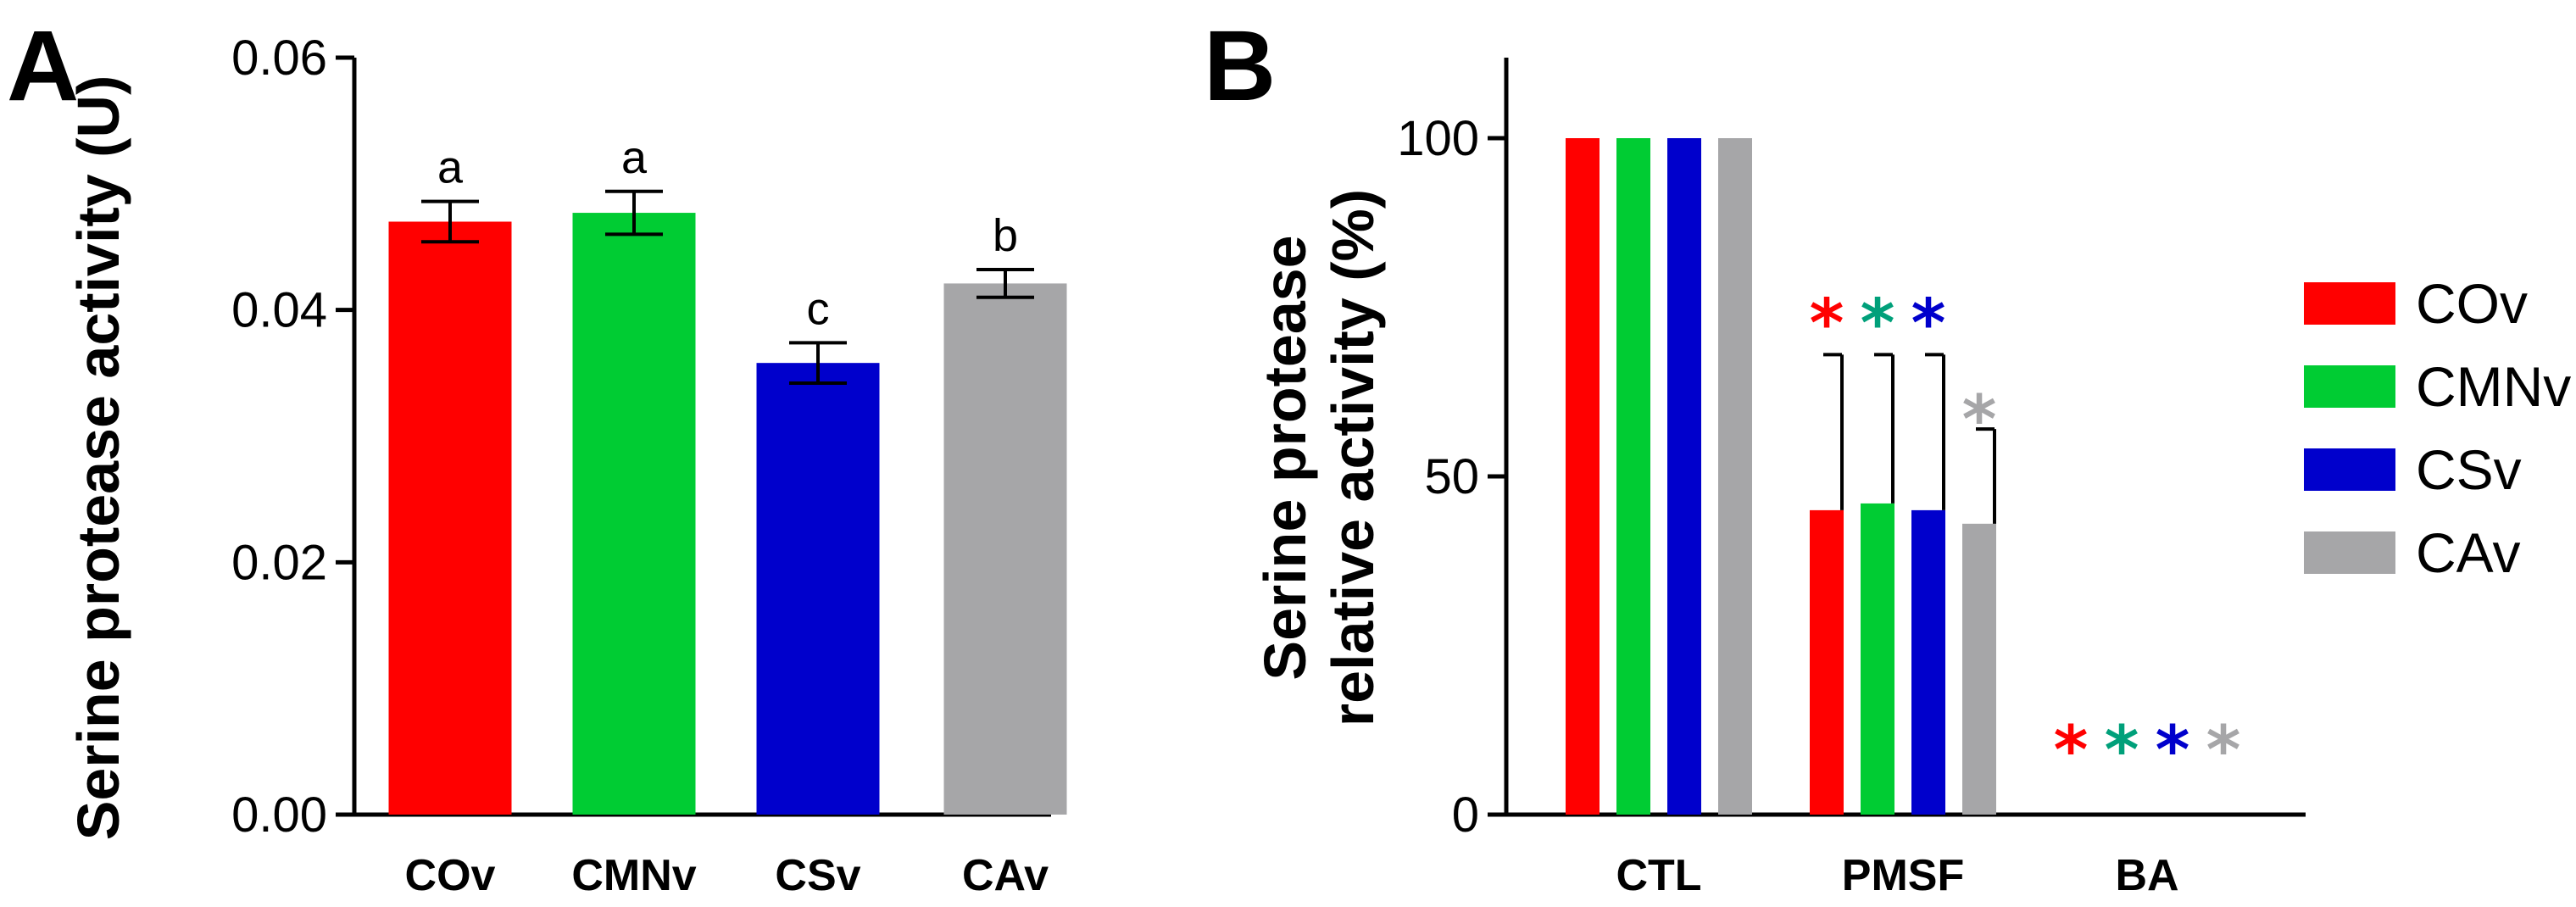 The image size is (2576, 907). I want to click on panel-a-y-tick-label: 0.04, so click(279, 310).